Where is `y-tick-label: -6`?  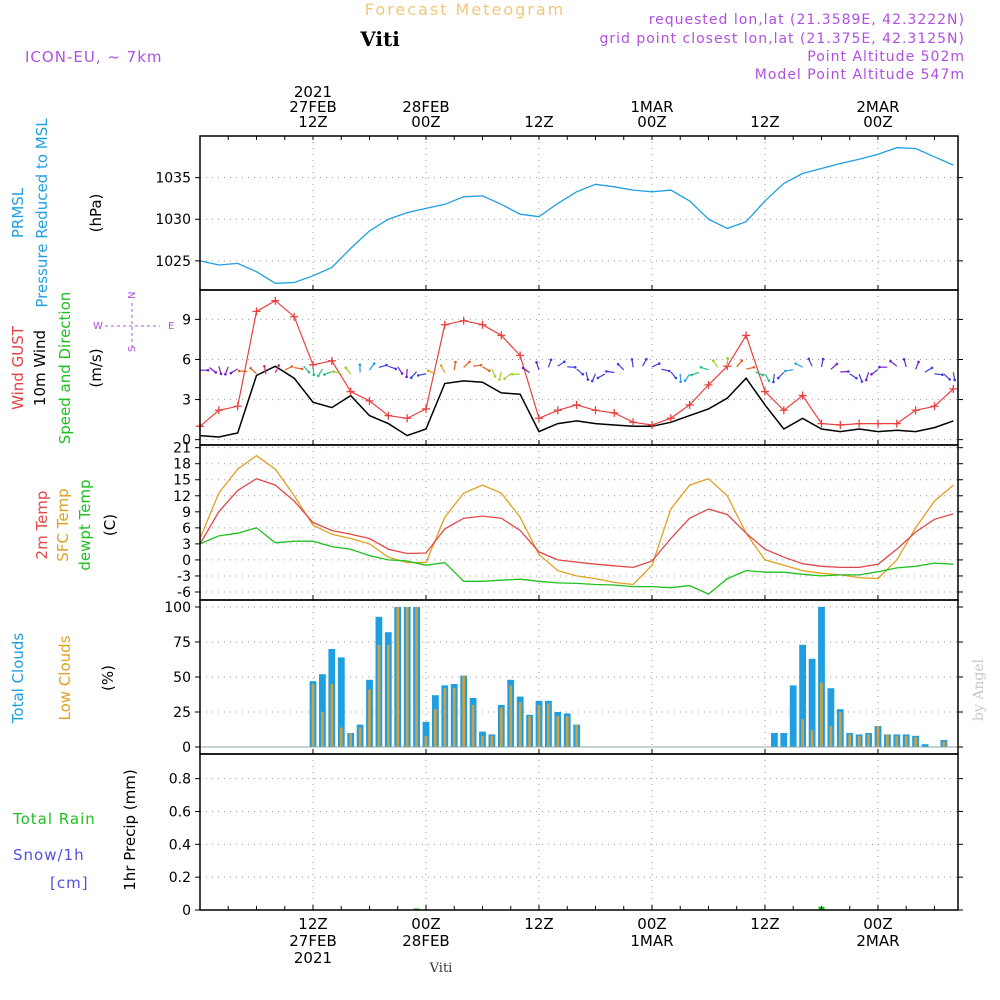
y-tick-label: -6 is located at coordinates (184, 593).